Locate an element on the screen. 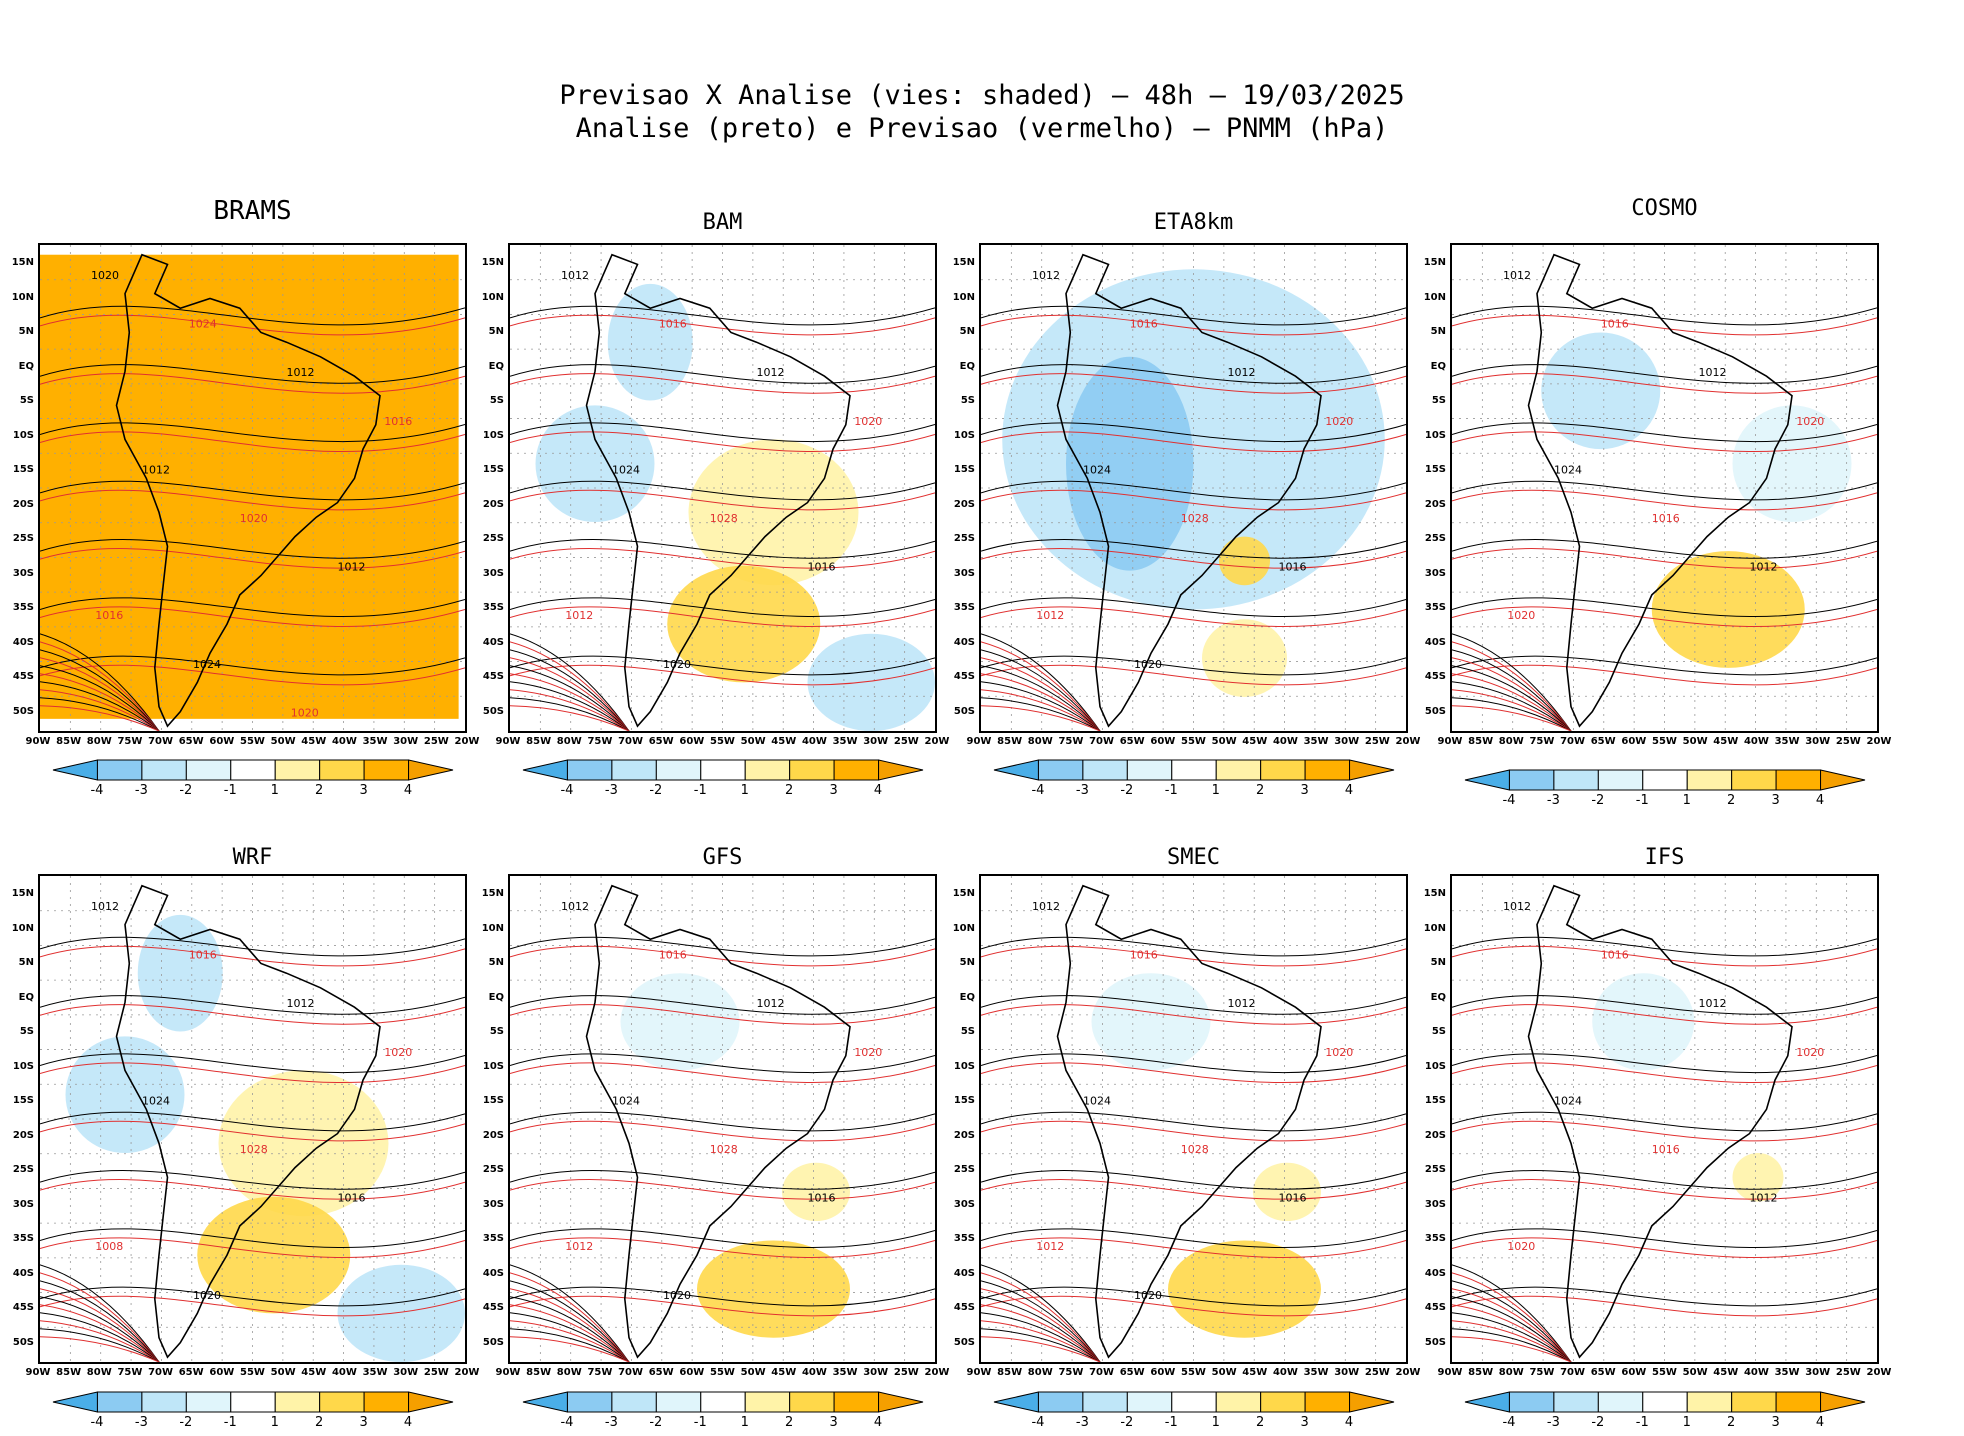 This screenshot has width=1964, height=1436. lat-tick-label: 35S is located at coordinates (23, 607).